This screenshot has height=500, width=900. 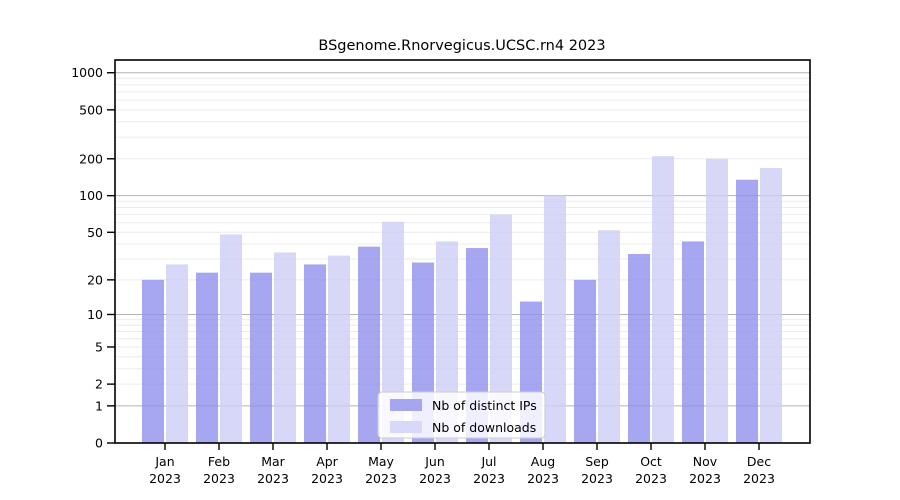 I want to click on bar-downloads-apr, so click(x=339, y=349).